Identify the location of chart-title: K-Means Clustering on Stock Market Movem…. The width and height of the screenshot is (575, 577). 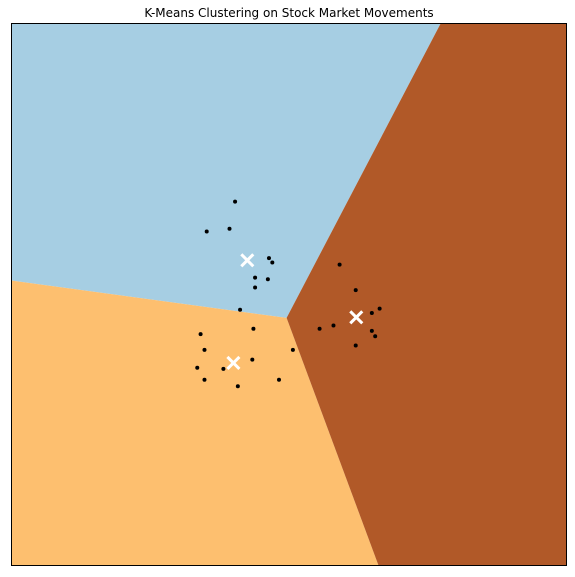
(288, 13).